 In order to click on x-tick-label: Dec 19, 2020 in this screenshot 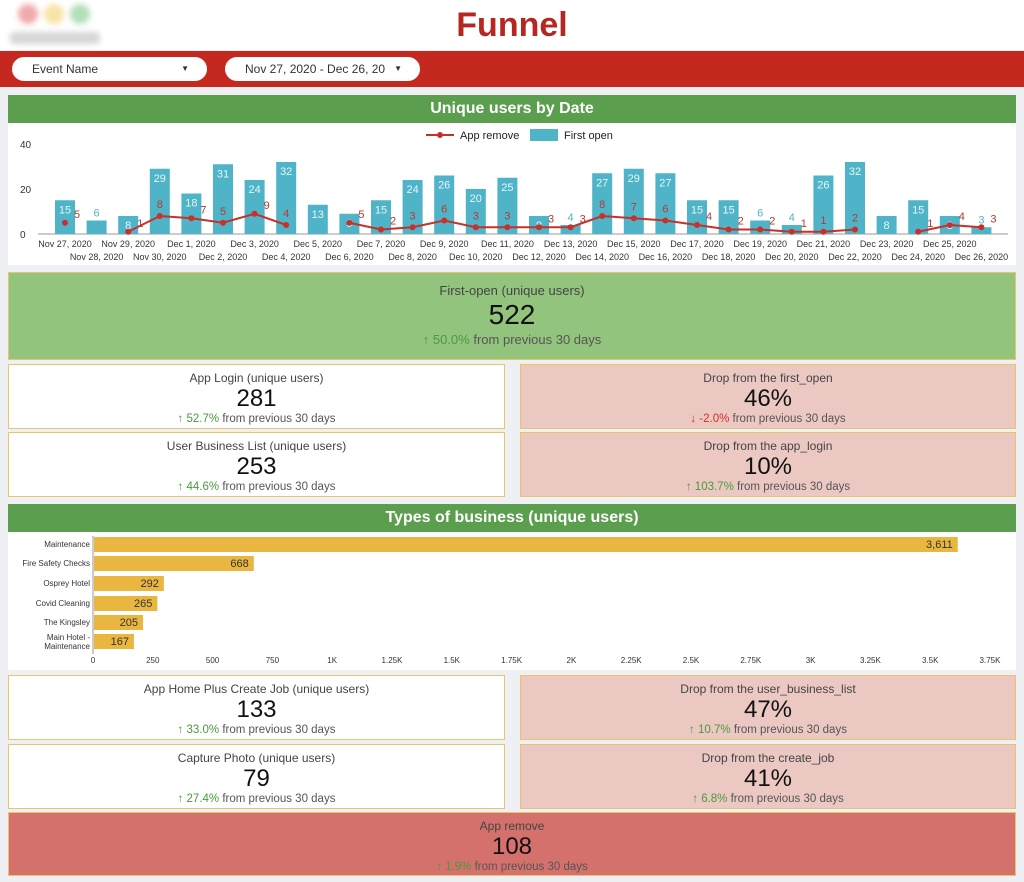, I will do `click(760, 244)`.